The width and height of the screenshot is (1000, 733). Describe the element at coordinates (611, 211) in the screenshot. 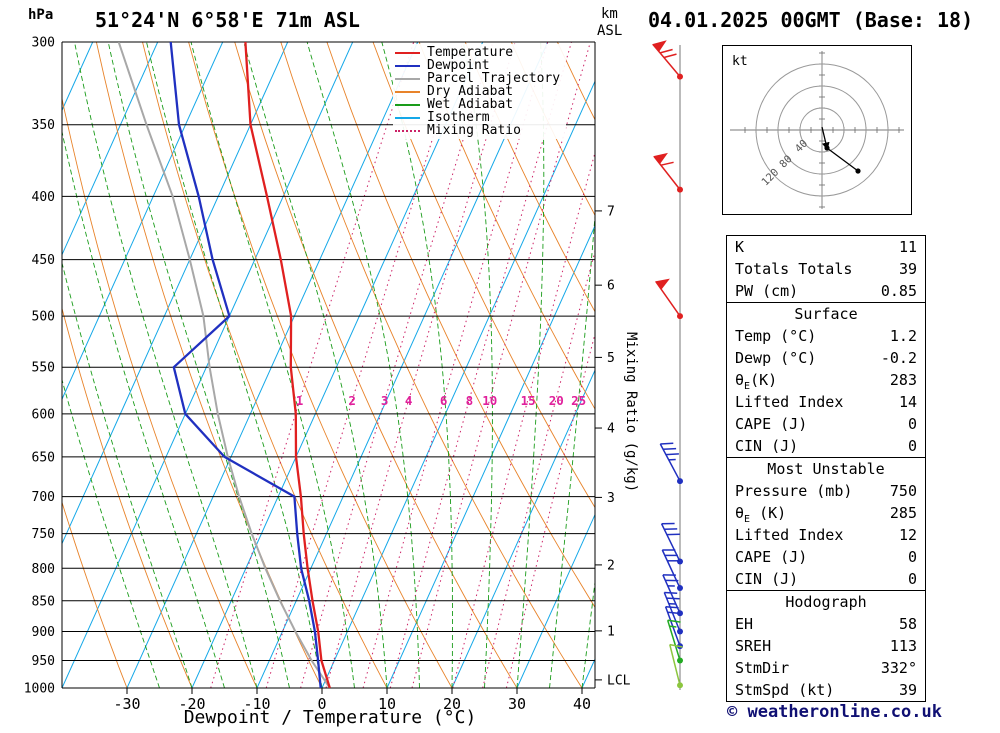

I see `svg-text: 7` at that location.